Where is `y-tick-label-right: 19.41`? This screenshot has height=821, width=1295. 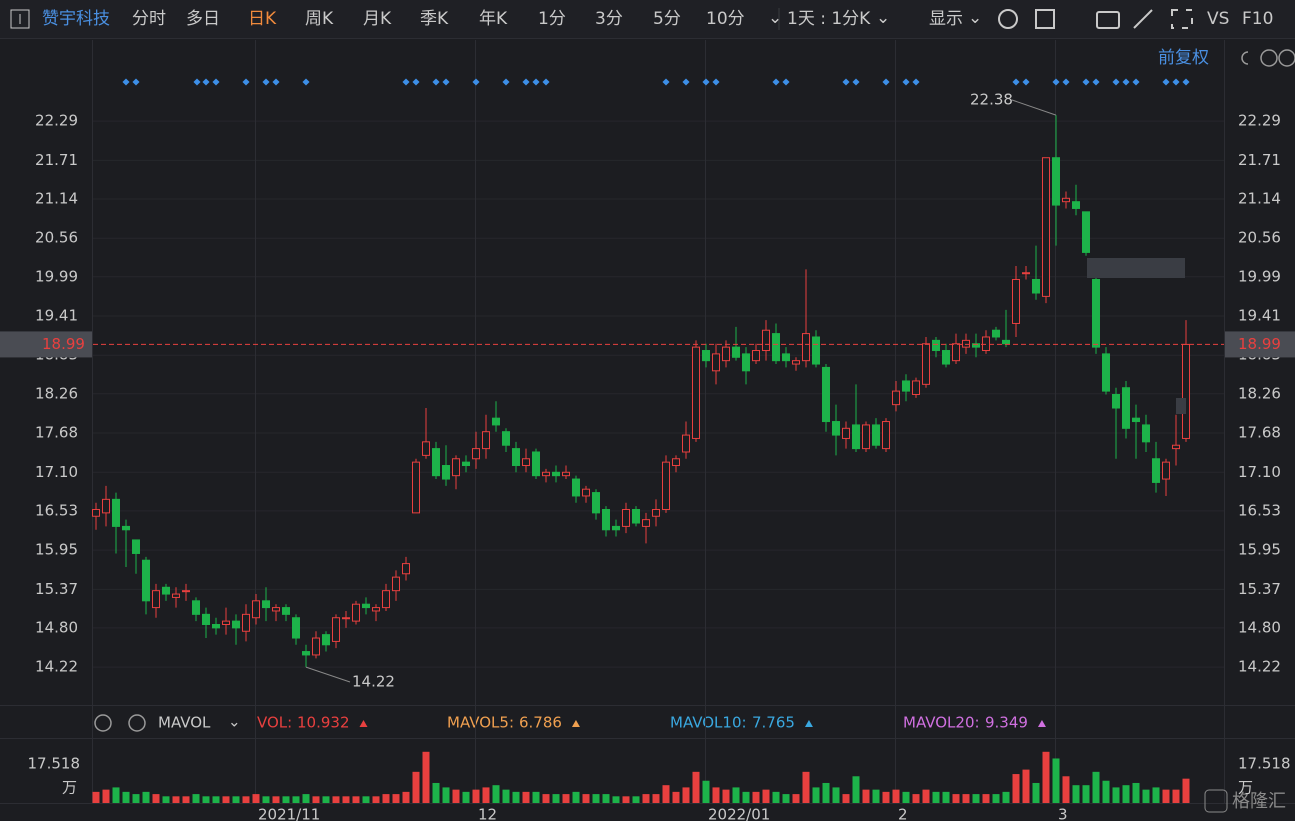
y-tick-label-right: 19.41 is located at coordinates (1259, 316).